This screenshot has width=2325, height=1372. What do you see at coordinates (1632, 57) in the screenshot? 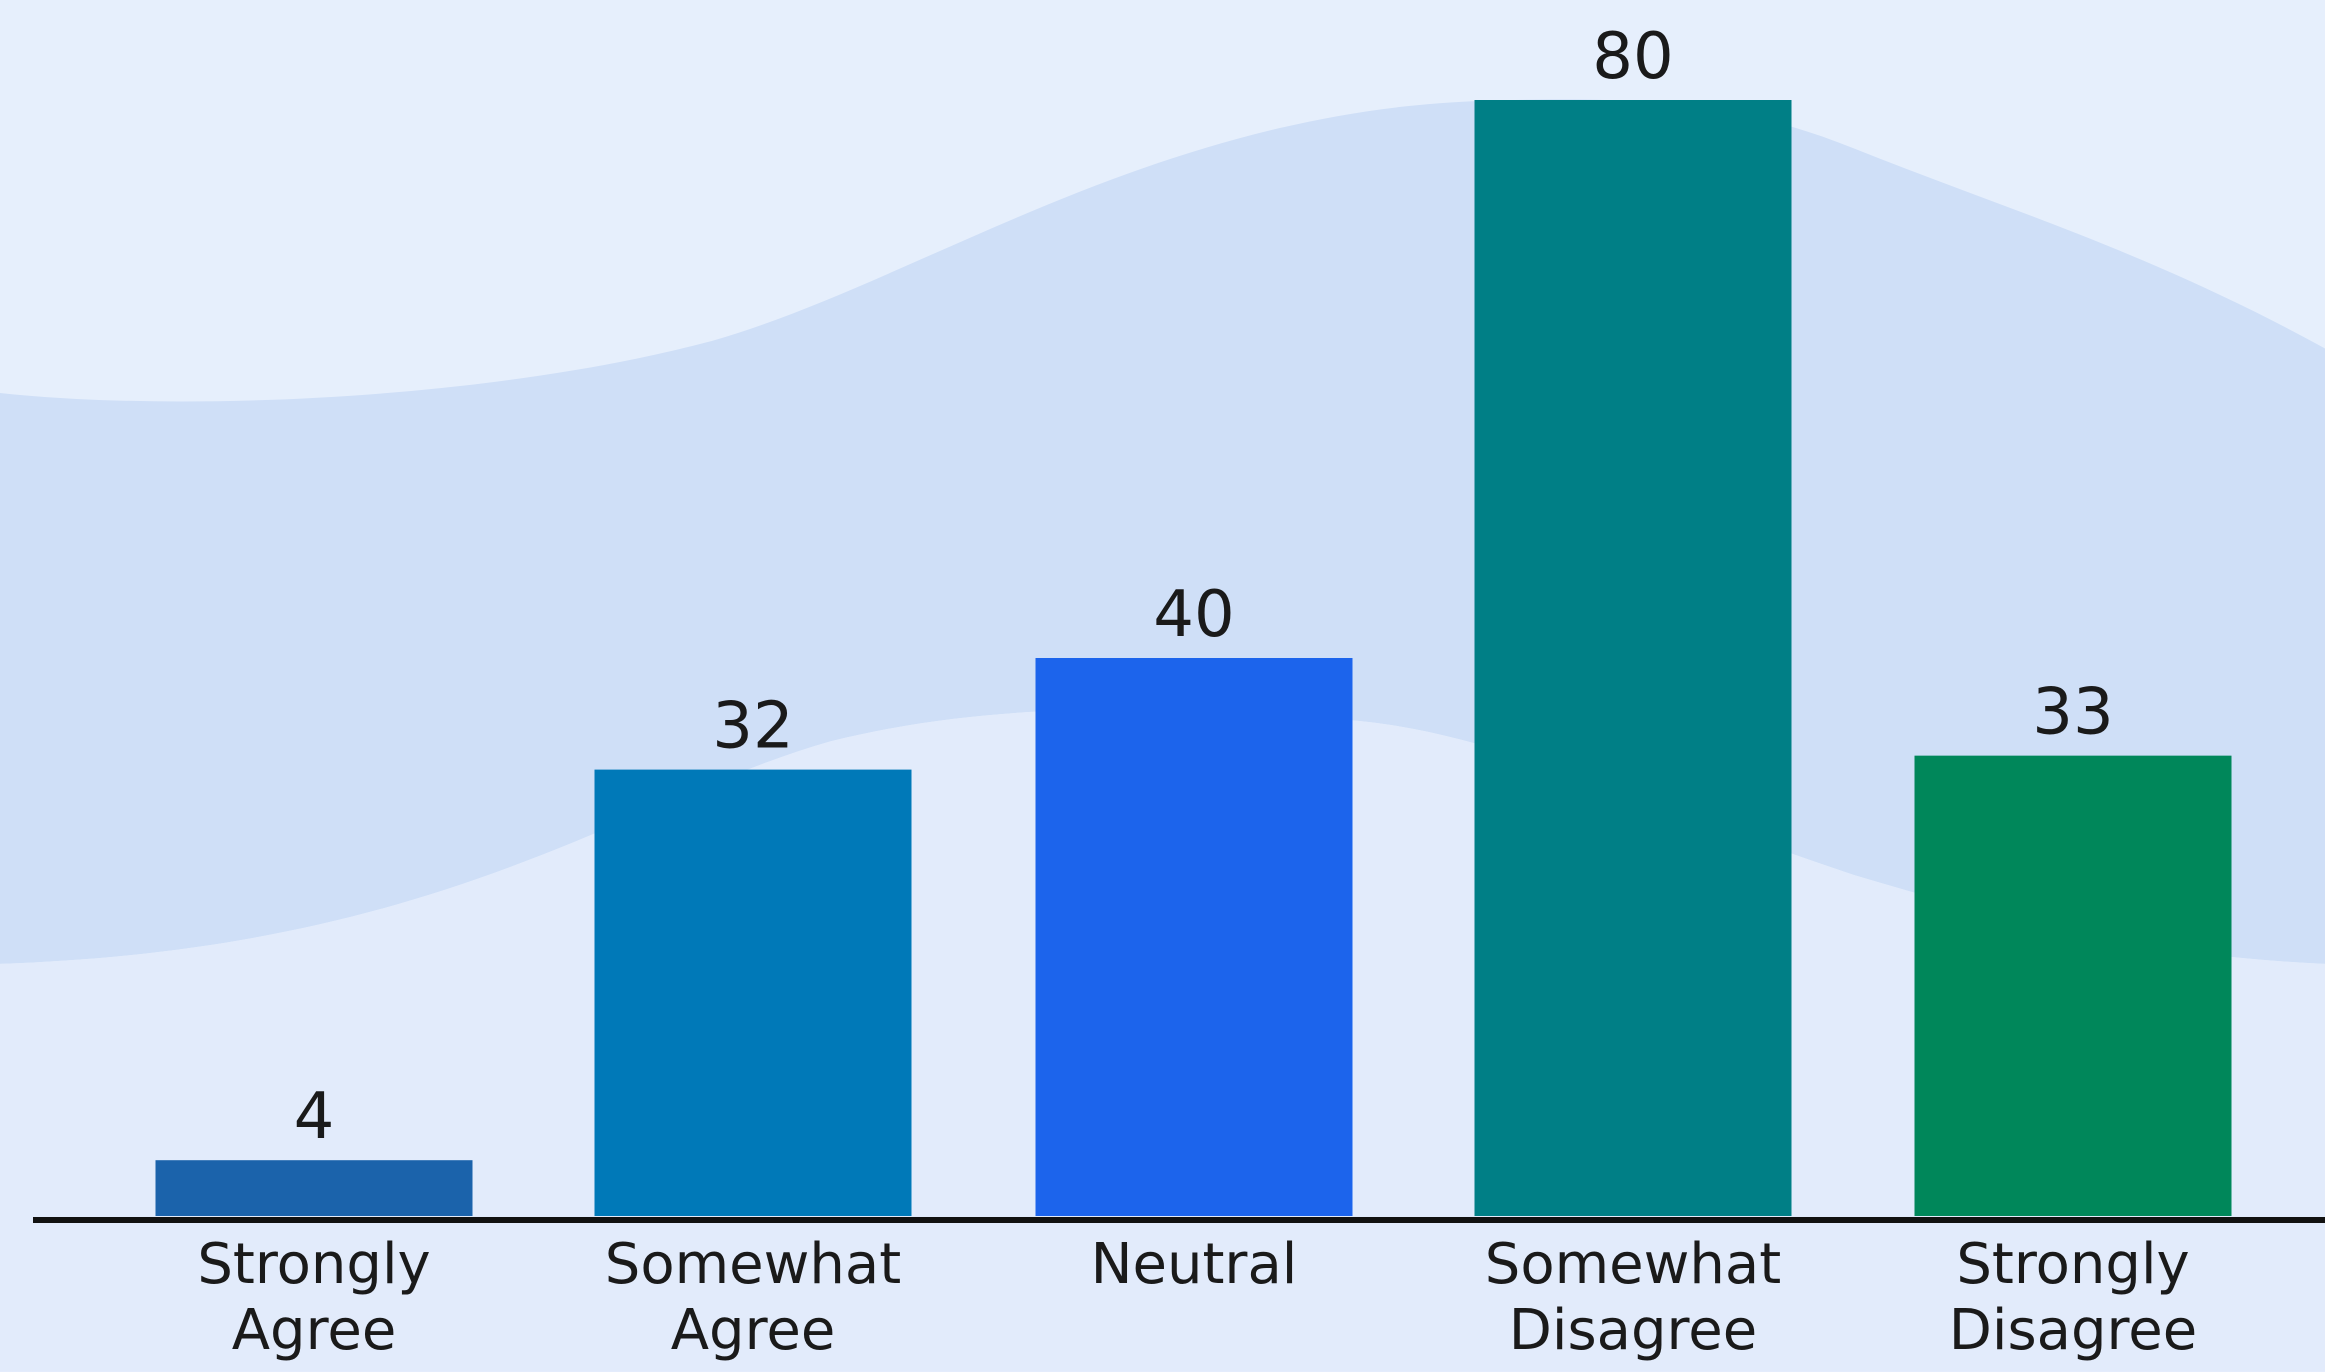
I see `value-label: 80` at bounding box center [1632, 57].